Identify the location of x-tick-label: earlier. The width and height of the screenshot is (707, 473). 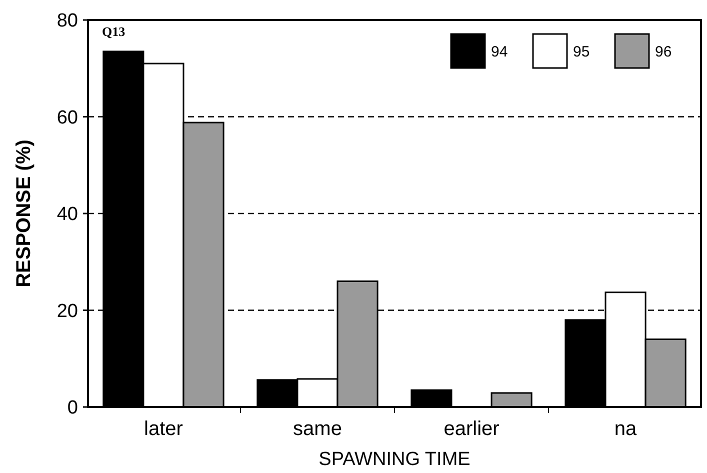
(472, 429).